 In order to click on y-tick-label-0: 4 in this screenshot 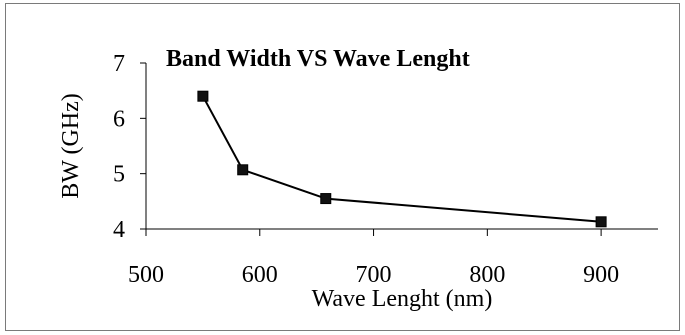, I will do `click(119, 230)`.